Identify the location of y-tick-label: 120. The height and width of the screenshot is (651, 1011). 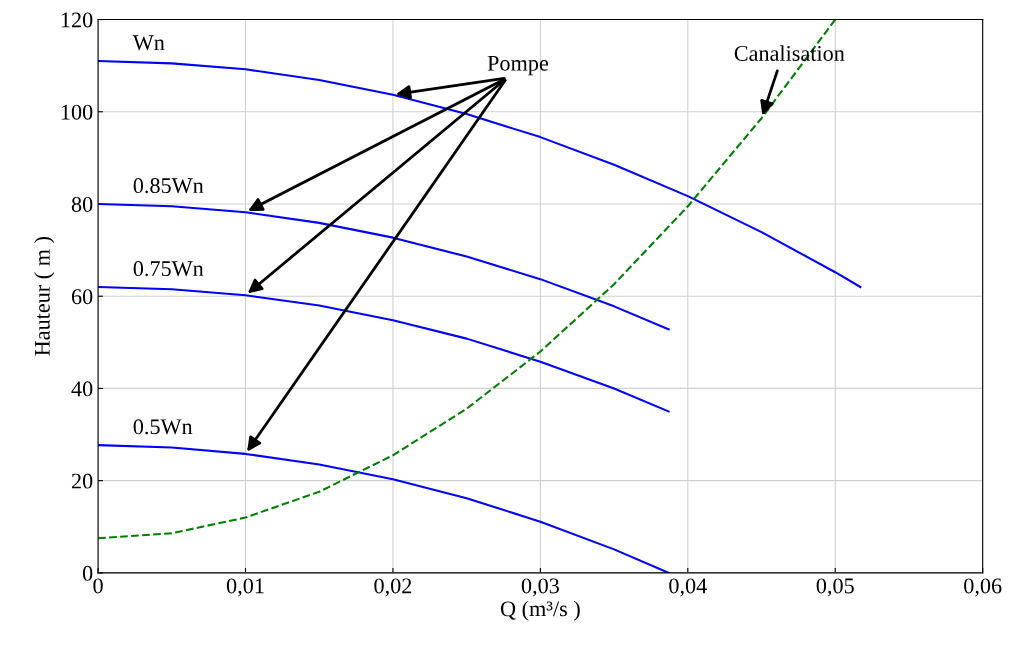
(77, 20).